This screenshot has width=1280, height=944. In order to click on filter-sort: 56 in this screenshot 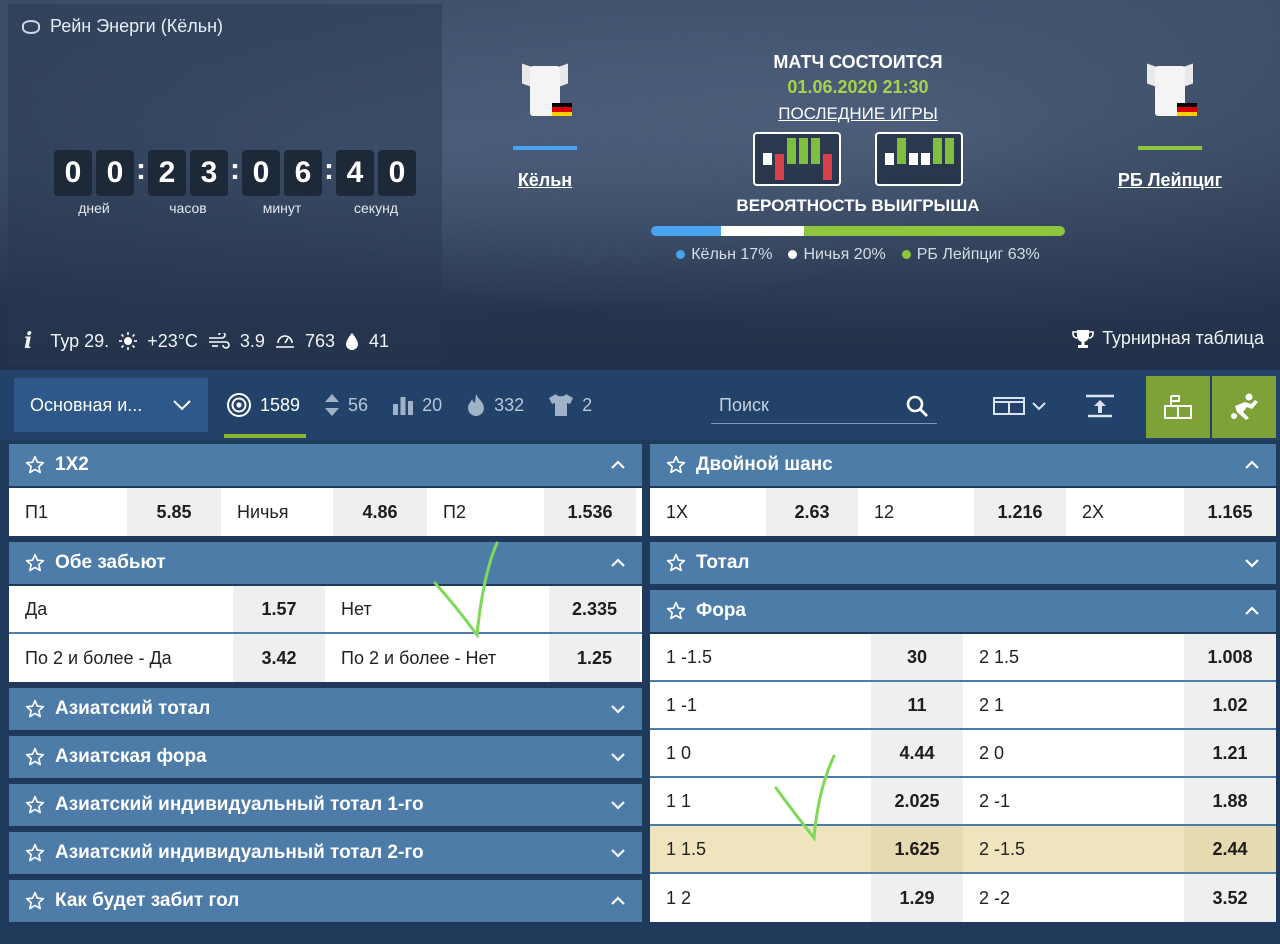, I will do `click(346, 405)`.